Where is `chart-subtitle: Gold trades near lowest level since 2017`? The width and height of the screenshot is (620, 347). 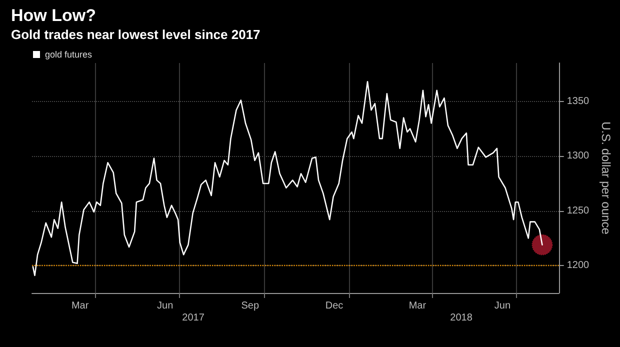
chart-subtitle: Gold trades near lowest level since 2017 is located at coordinates (135, 34).